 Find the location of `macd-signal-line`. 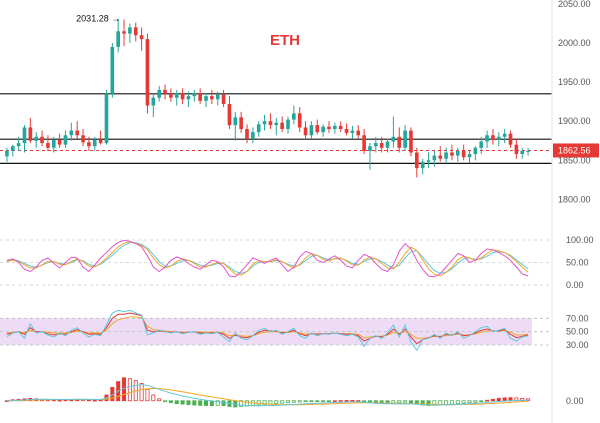

macd-signal-line is located at coordinates (267, 396).